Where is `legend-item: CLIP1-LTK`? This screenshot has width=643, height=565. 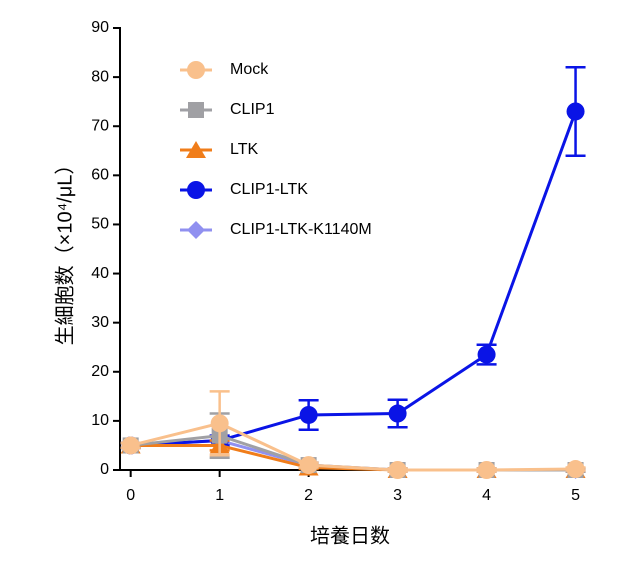
legend-item: CLIP1-LTK is located at coordinates (244, 190).